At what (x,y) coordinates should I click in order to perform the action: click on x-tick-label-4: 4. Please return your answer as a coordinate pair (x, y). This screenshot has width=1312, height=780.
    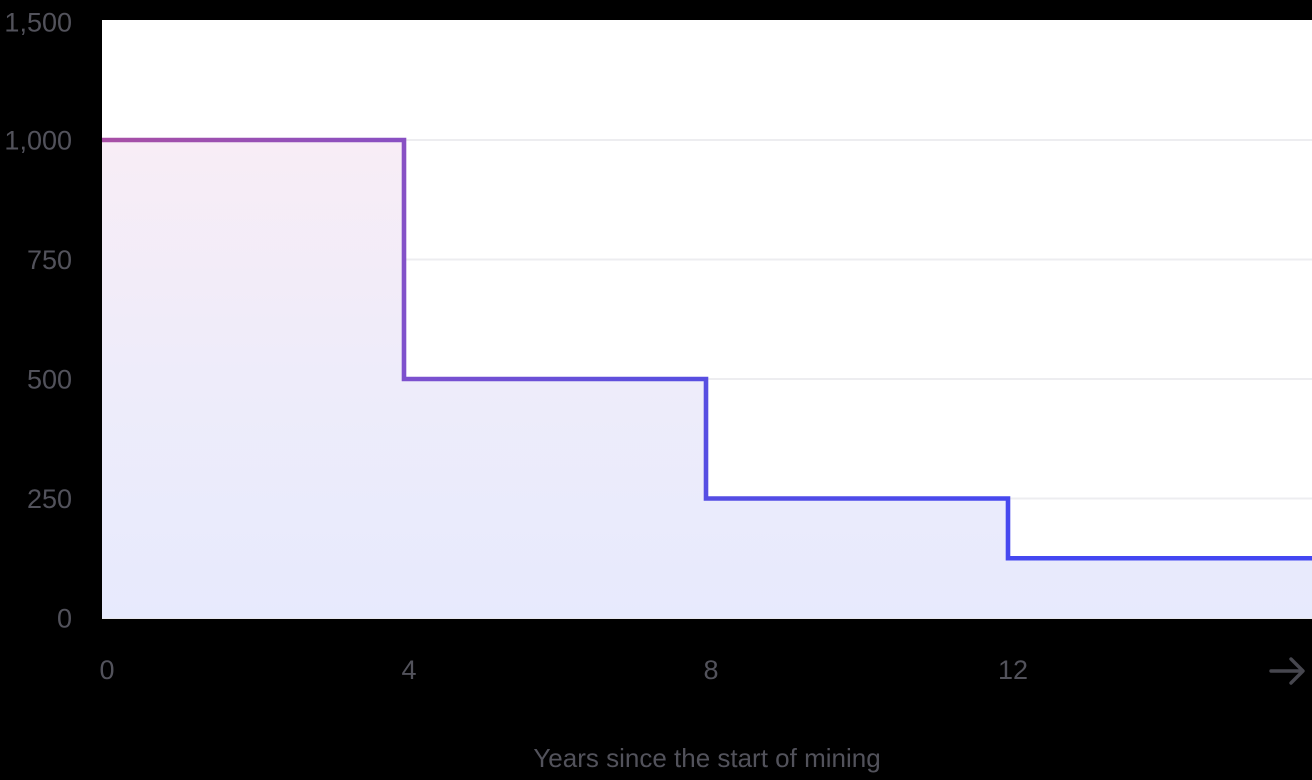
    Looking at the image, I should click on (408, 670).